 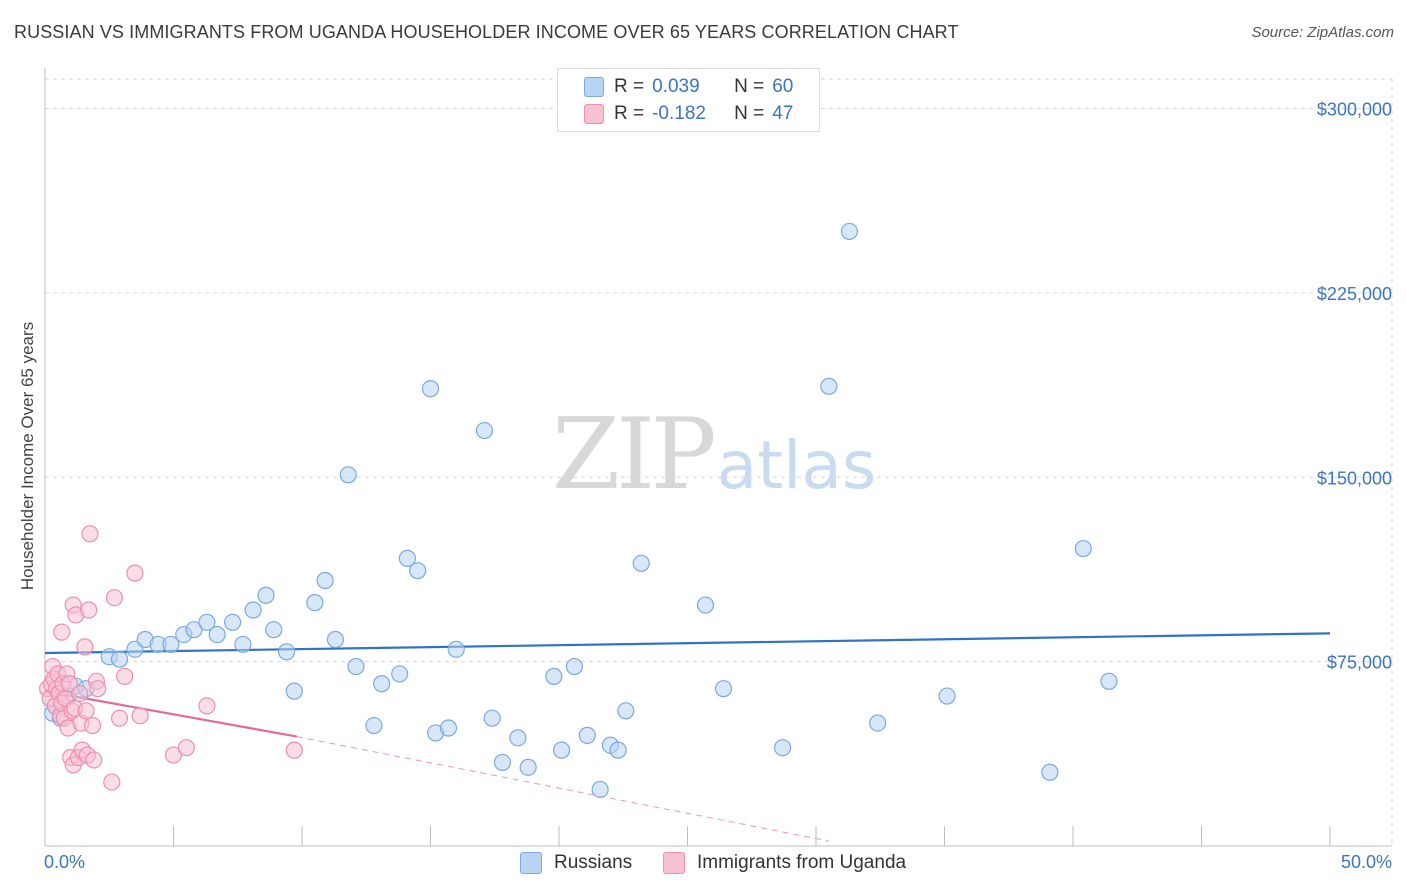 What do you see at coordinates (576, 863) in the screenshot?
I see `legend-item-russians: Russians` at bounding box center [576, 863].